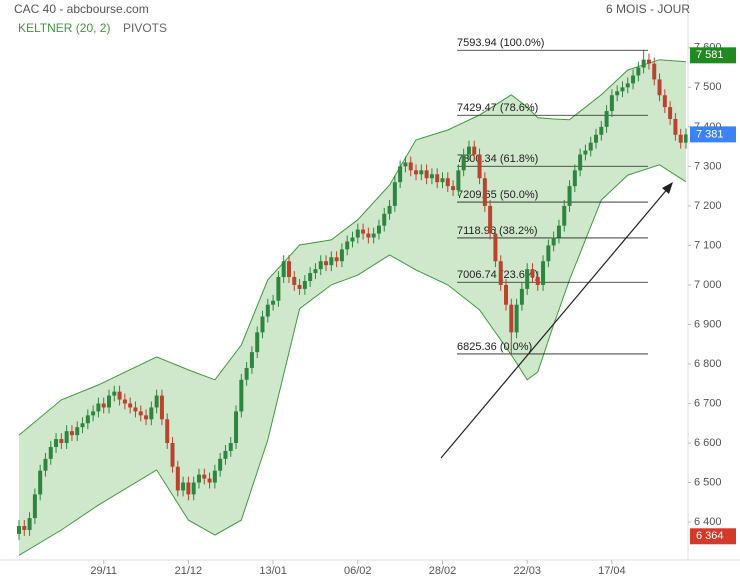 This screenshot has width=740, height=580. What do you see at coordinates (648, 9) in the screenshot?
I see `period-label: 6 MOIS - JOUR` at bounding box center [648, 9].